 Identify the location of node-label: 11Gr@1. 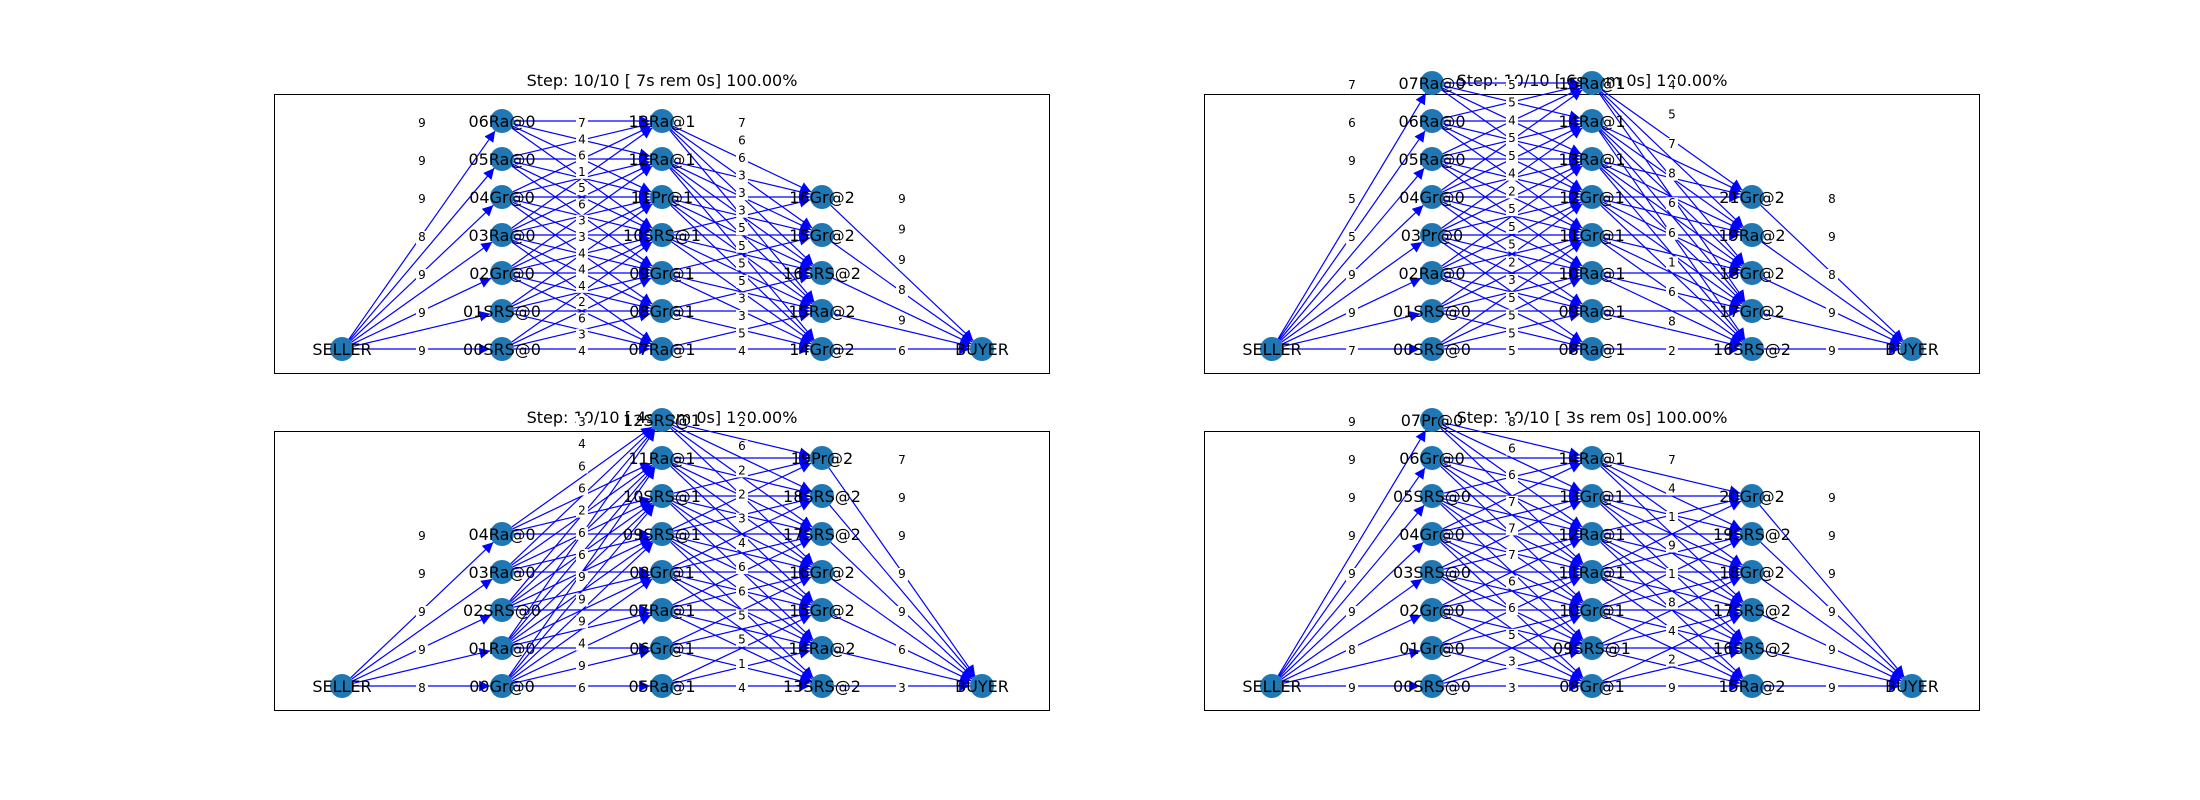
(1592, 235).